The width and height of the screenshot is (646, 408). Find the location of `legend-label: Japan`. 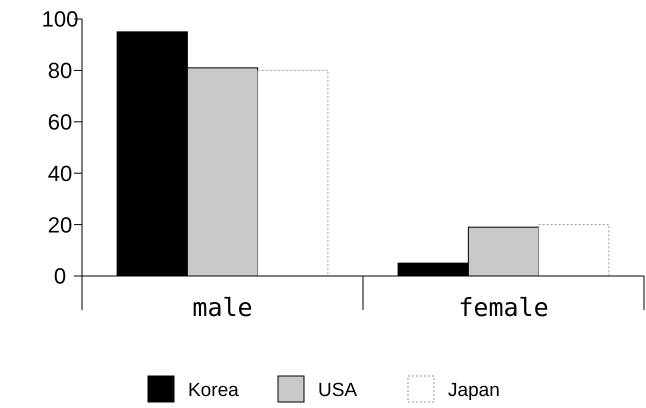

legend-label: Japan is located at coordinates (474, 390).